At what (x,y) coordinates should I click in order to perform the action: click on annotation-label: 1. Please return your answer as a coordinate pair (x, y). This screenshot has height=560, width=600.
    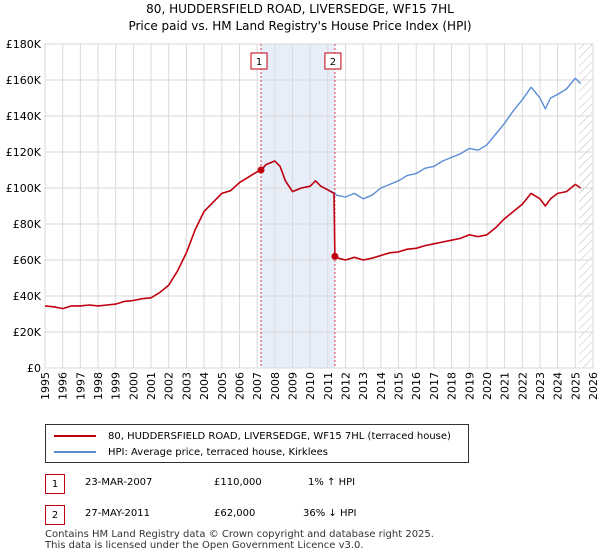
    Looking at the image, I should click on (259, 62).